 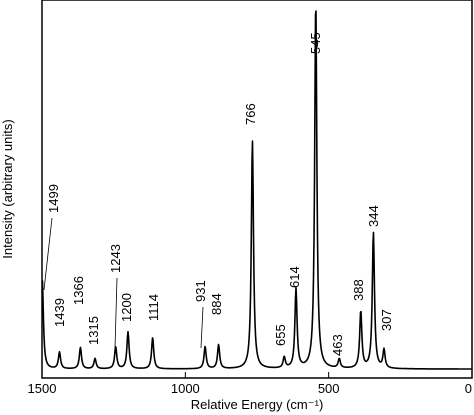 What do you see at coordinates (250, 384) in the screenshot?
I see `x-ticks: 1500 1000 500 0` at bounding box center [250, 384].